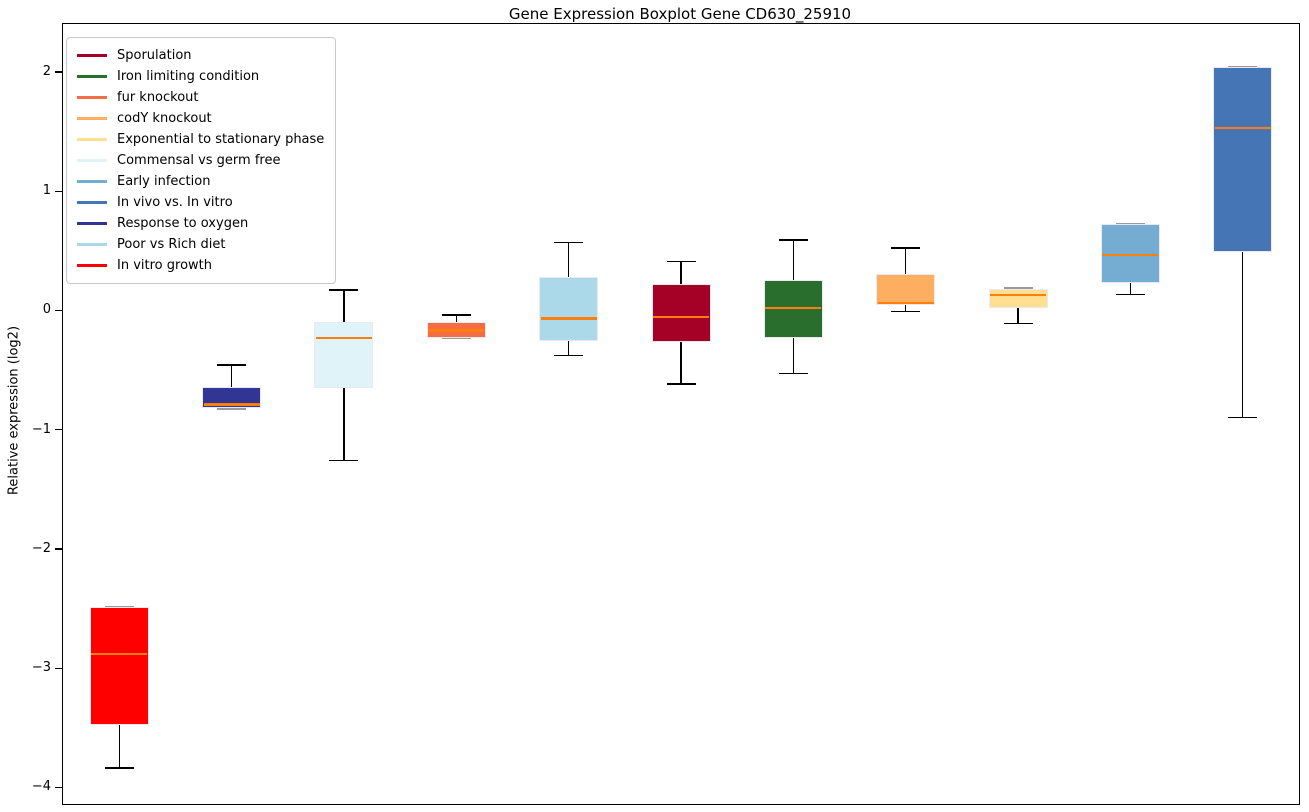  Describe the element at coordinates (164, 118) in the screenshot. I see `legend-label: codY knockout` at that location.